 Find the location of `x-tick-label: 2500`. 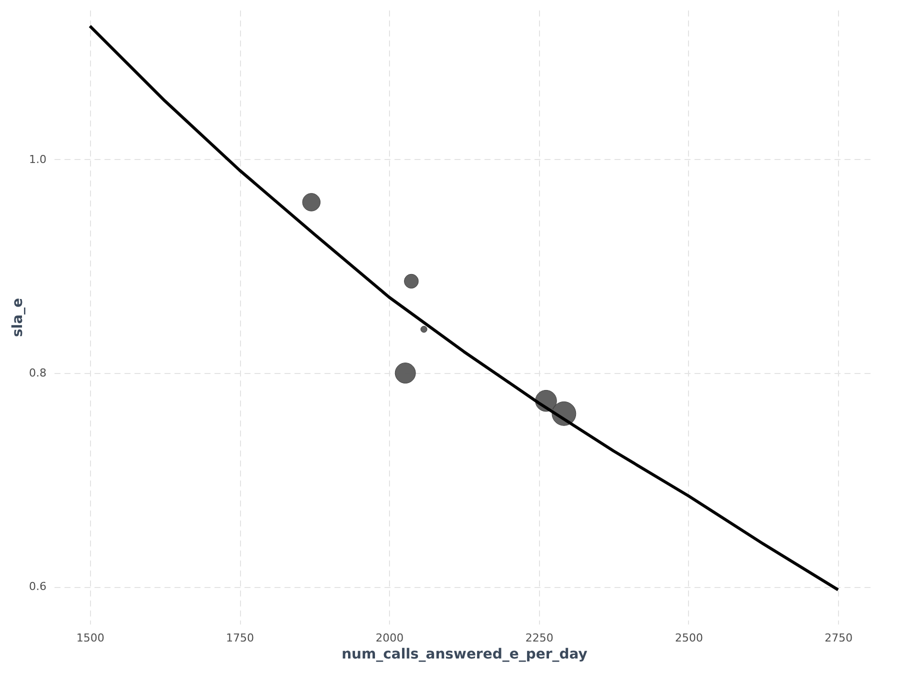

x-tick-label: 2500 is located at coordinates (688, 638).